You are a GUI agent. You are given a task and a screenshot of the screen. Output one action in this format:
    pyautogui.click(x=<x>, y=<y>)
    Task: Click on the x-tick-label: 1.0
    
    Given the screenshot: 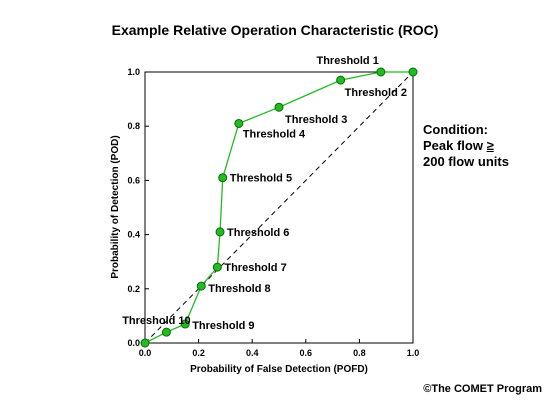 What is the action you would take?
    pyautogui.click(x=413, y=353)
    